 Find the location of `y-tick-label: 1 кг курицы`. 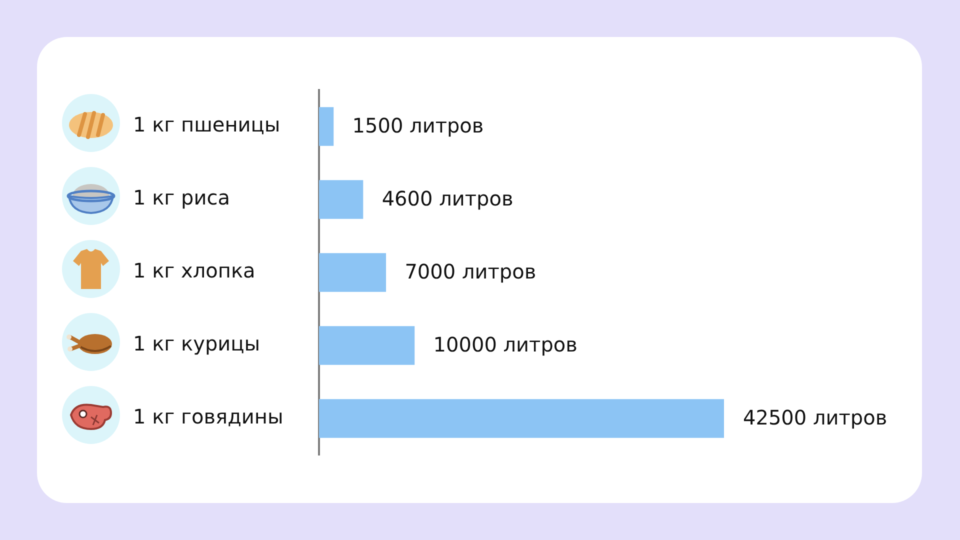

y-tick-label: 1 кг курицы is located at coordinates (196, 344).